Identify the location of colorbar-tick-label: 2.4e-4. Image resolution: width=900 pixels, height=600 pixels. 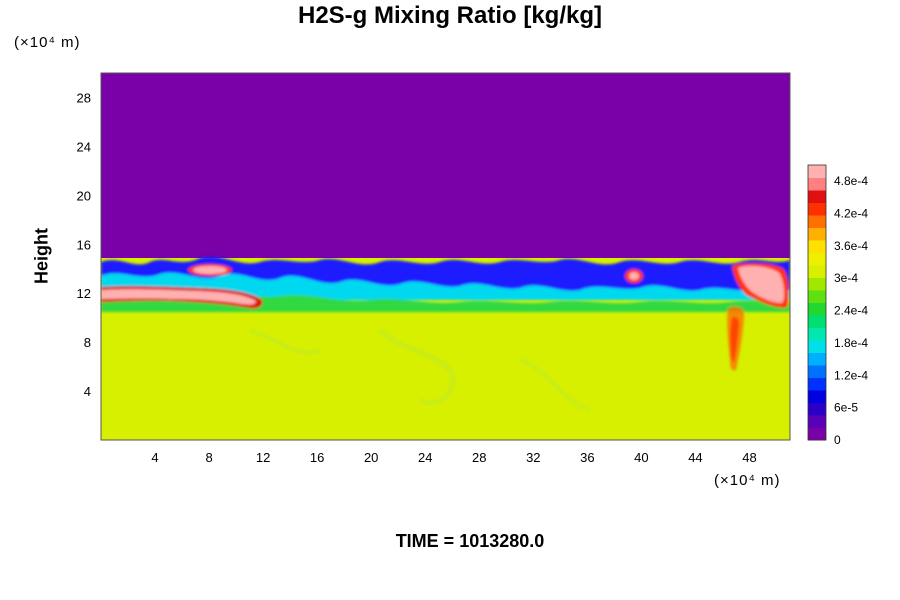
(851, 311).